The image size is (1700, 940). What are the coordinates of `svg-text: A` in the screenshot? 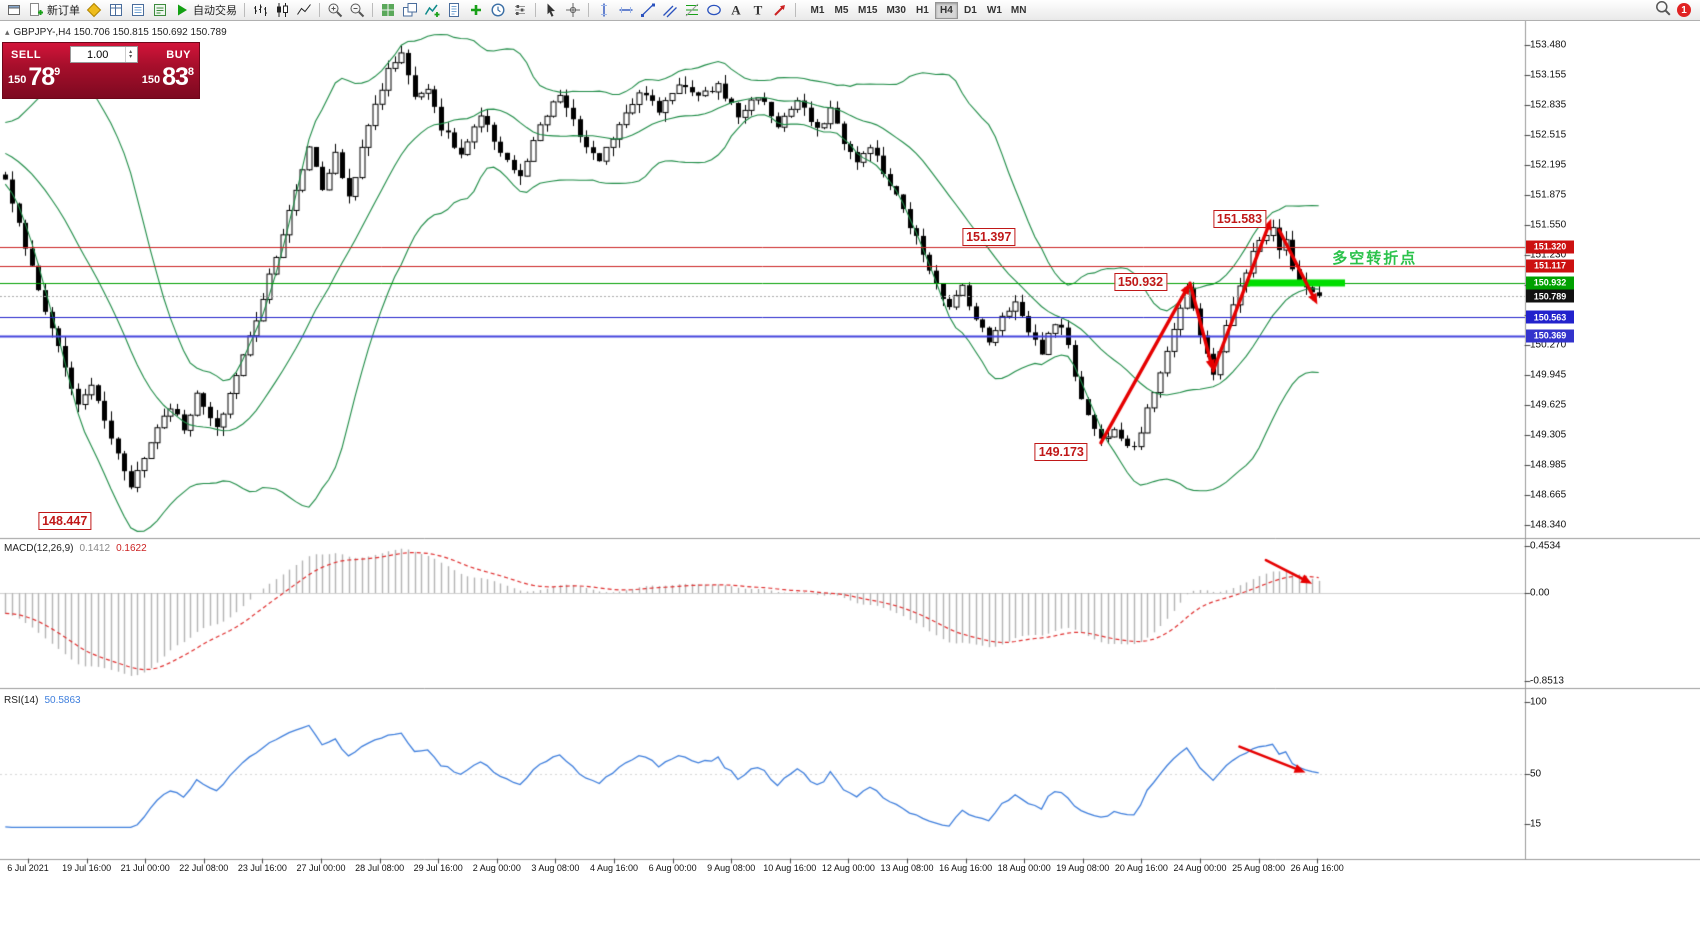 It's located at (736, 10).